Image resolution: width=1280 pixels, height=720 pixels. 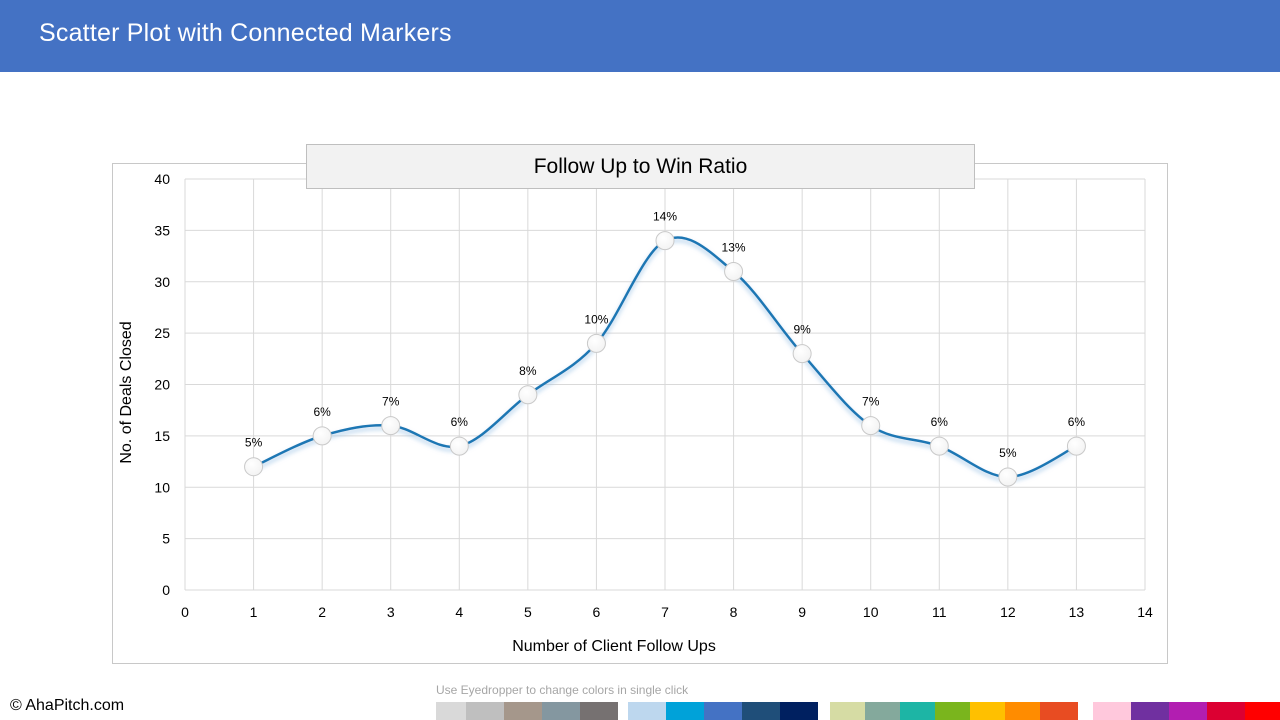 I want to click on copyright-text: © AhaPitch.com, so click(x=67, y=705).